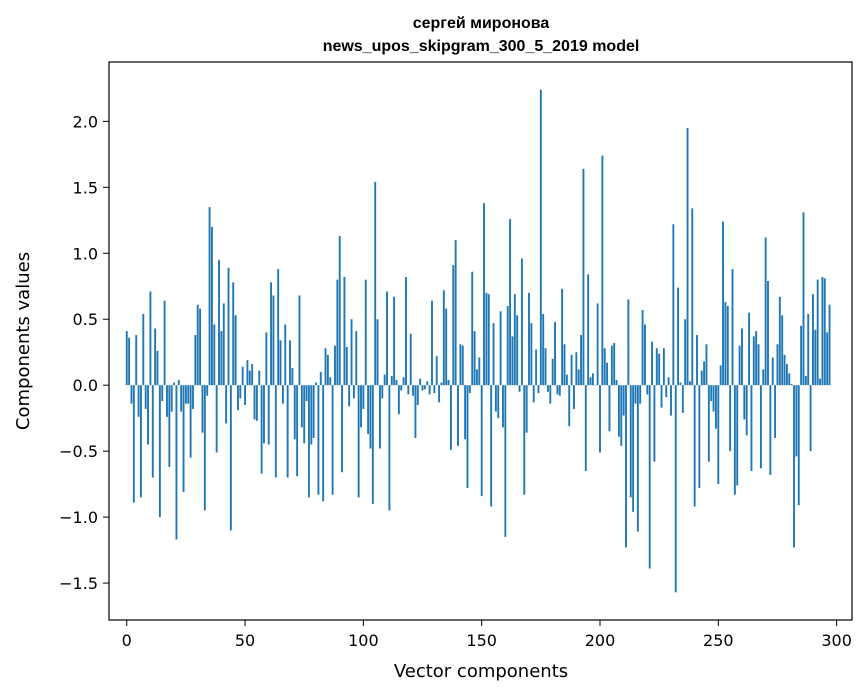 This screenshot has height=696, width=867. Describe the element at coordinates (23, 341) in the screenshot. I see `y-axis-label: Components values` at that location.